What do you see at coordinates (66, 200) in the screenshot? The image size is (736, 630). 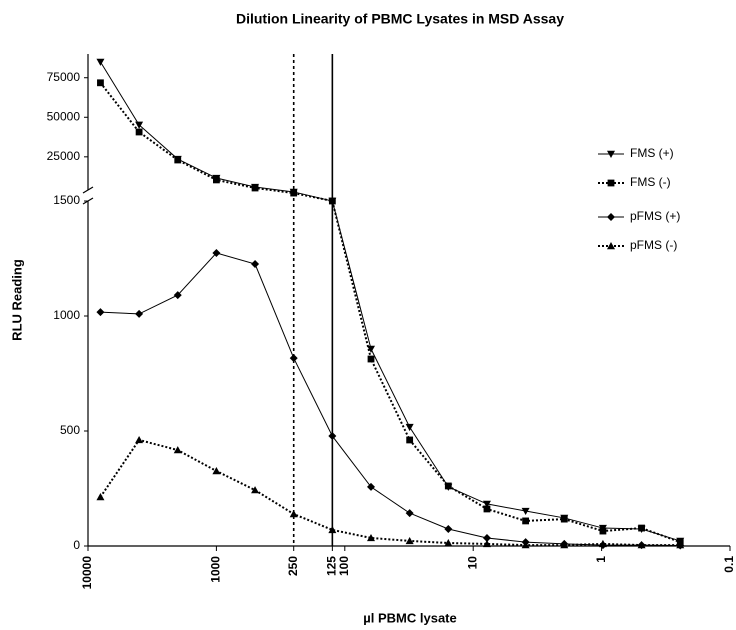 I see `y-tick-label: 1500` at bounding box center [66, 200].